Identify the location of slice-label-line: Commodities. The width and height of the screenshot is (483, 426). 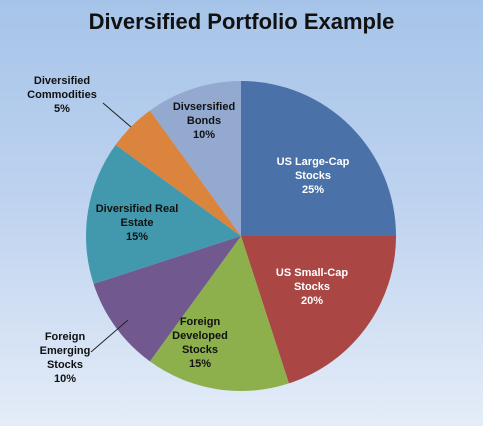
(62, 95).